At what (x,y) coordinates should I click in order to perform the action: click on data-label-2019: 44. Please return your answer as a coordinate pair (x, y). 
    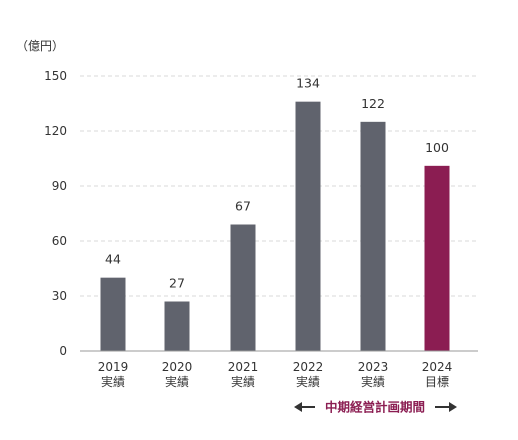
    Looking at the image, I should click on (113, 259).